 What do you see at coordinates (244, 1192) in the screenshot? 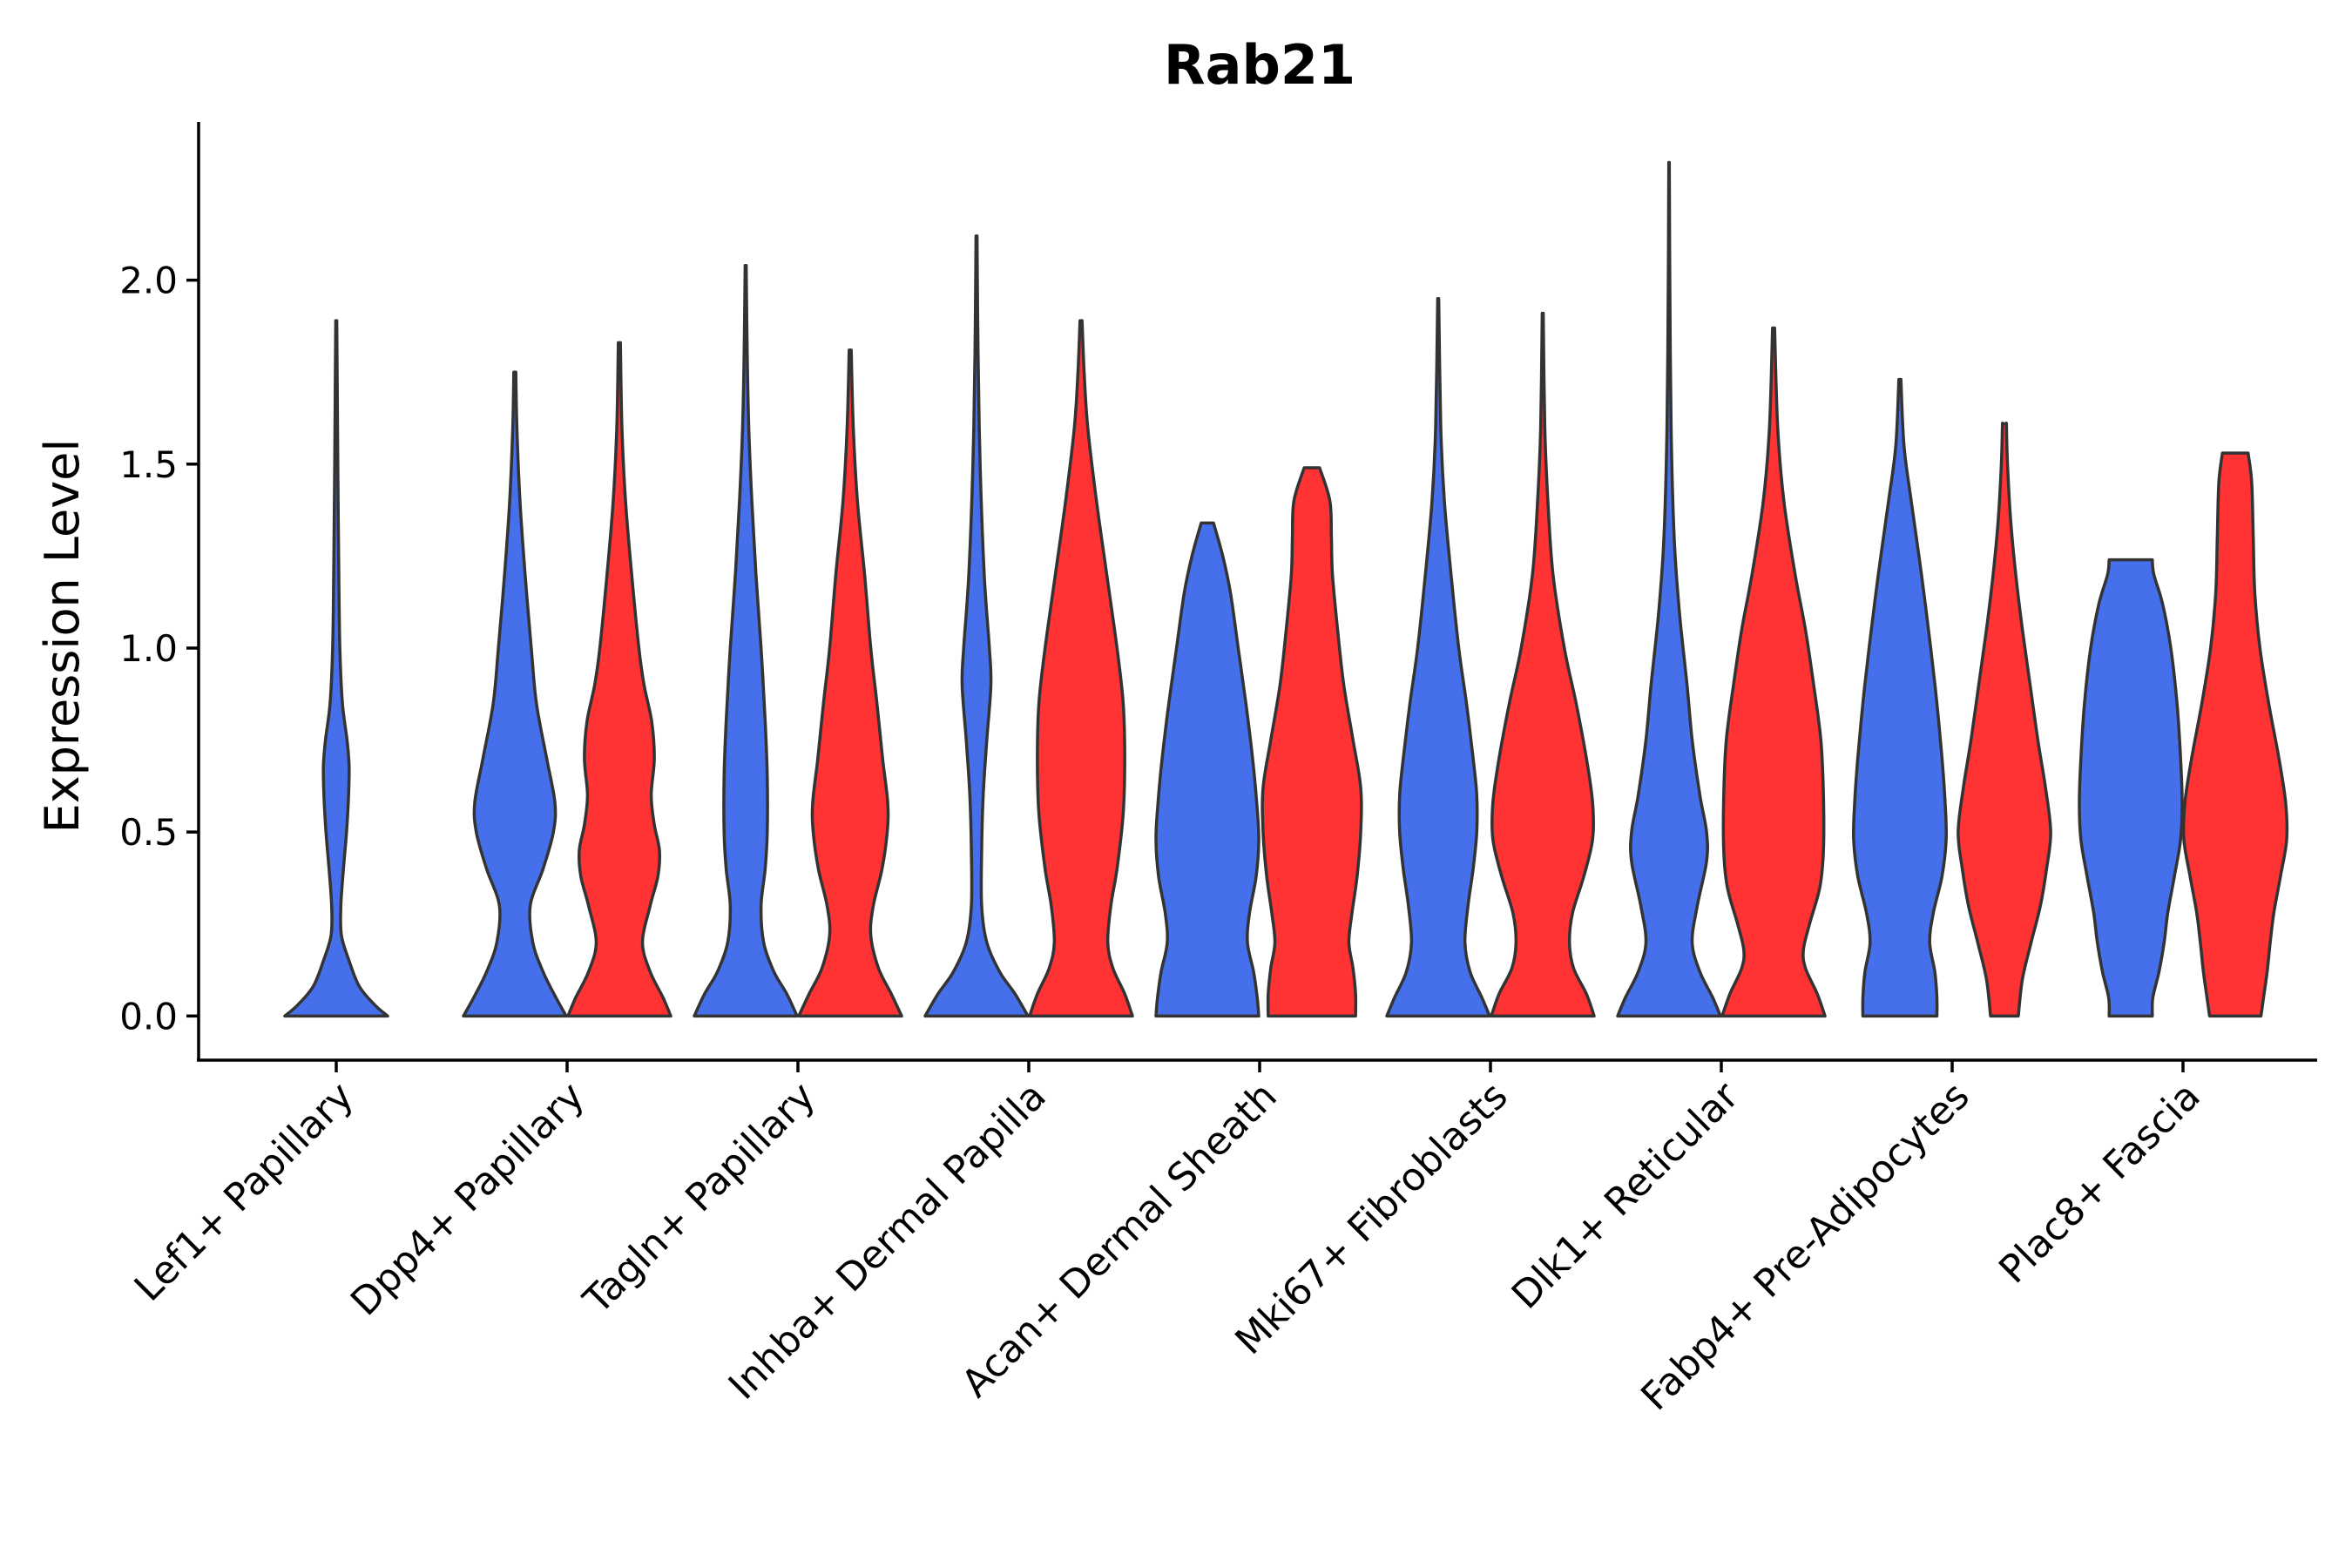
I see `x-tick-label: Lef1+ Papillary` at bounding box center [244, 1192].